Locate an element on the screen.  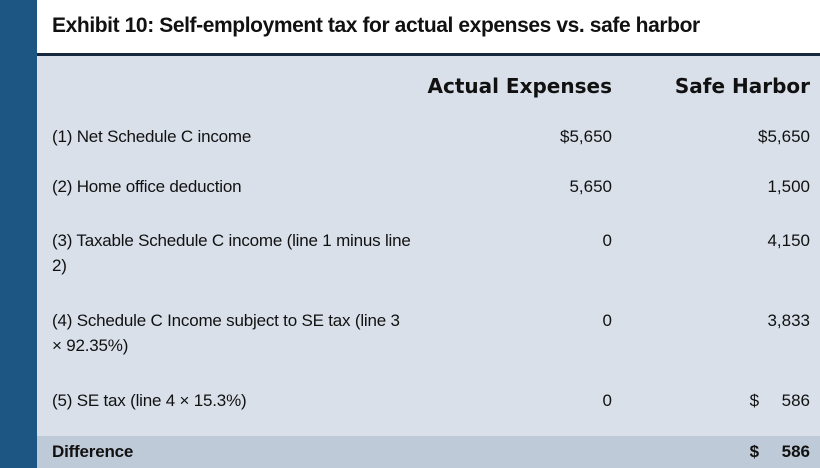
actual-value: $5,650 is located at coordinates (586, 136).